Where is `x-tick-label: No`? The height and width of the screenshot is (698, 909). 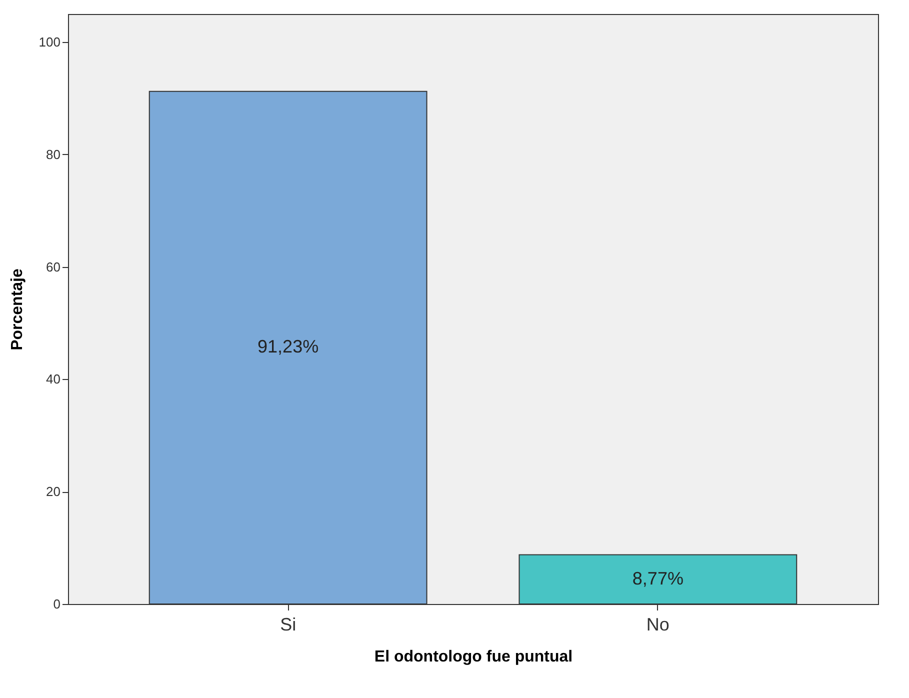
x-tick-label: No is located at coordinates (658, 624).